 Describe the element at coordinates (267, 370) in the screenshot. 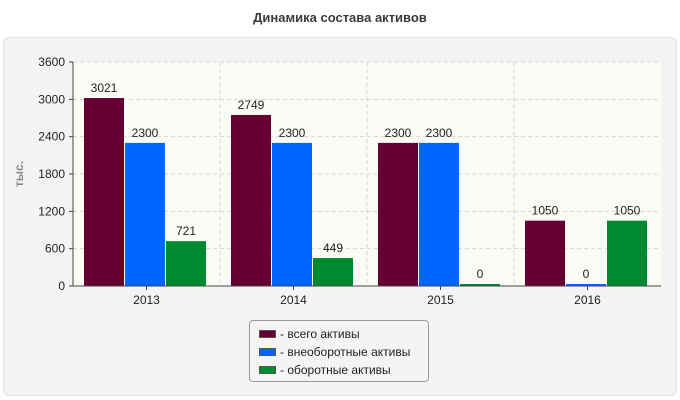

I see `legend-swatch-current` at that location.